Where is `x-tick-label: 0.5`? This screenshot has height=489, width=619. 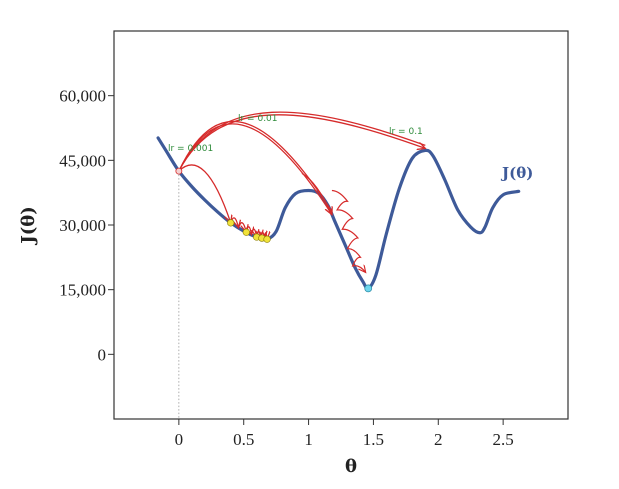 x-tick-label: 0.5 is located at coordinates (243, 439).